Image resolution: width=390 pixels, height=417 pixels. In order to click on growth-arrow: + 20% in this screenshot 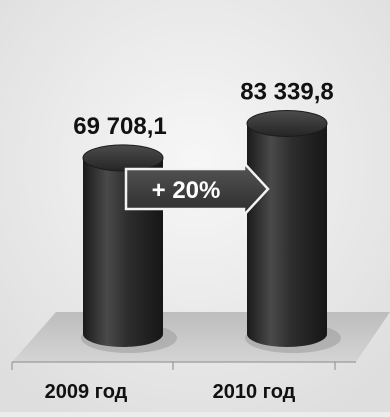, I will do `click(197, 189)`.